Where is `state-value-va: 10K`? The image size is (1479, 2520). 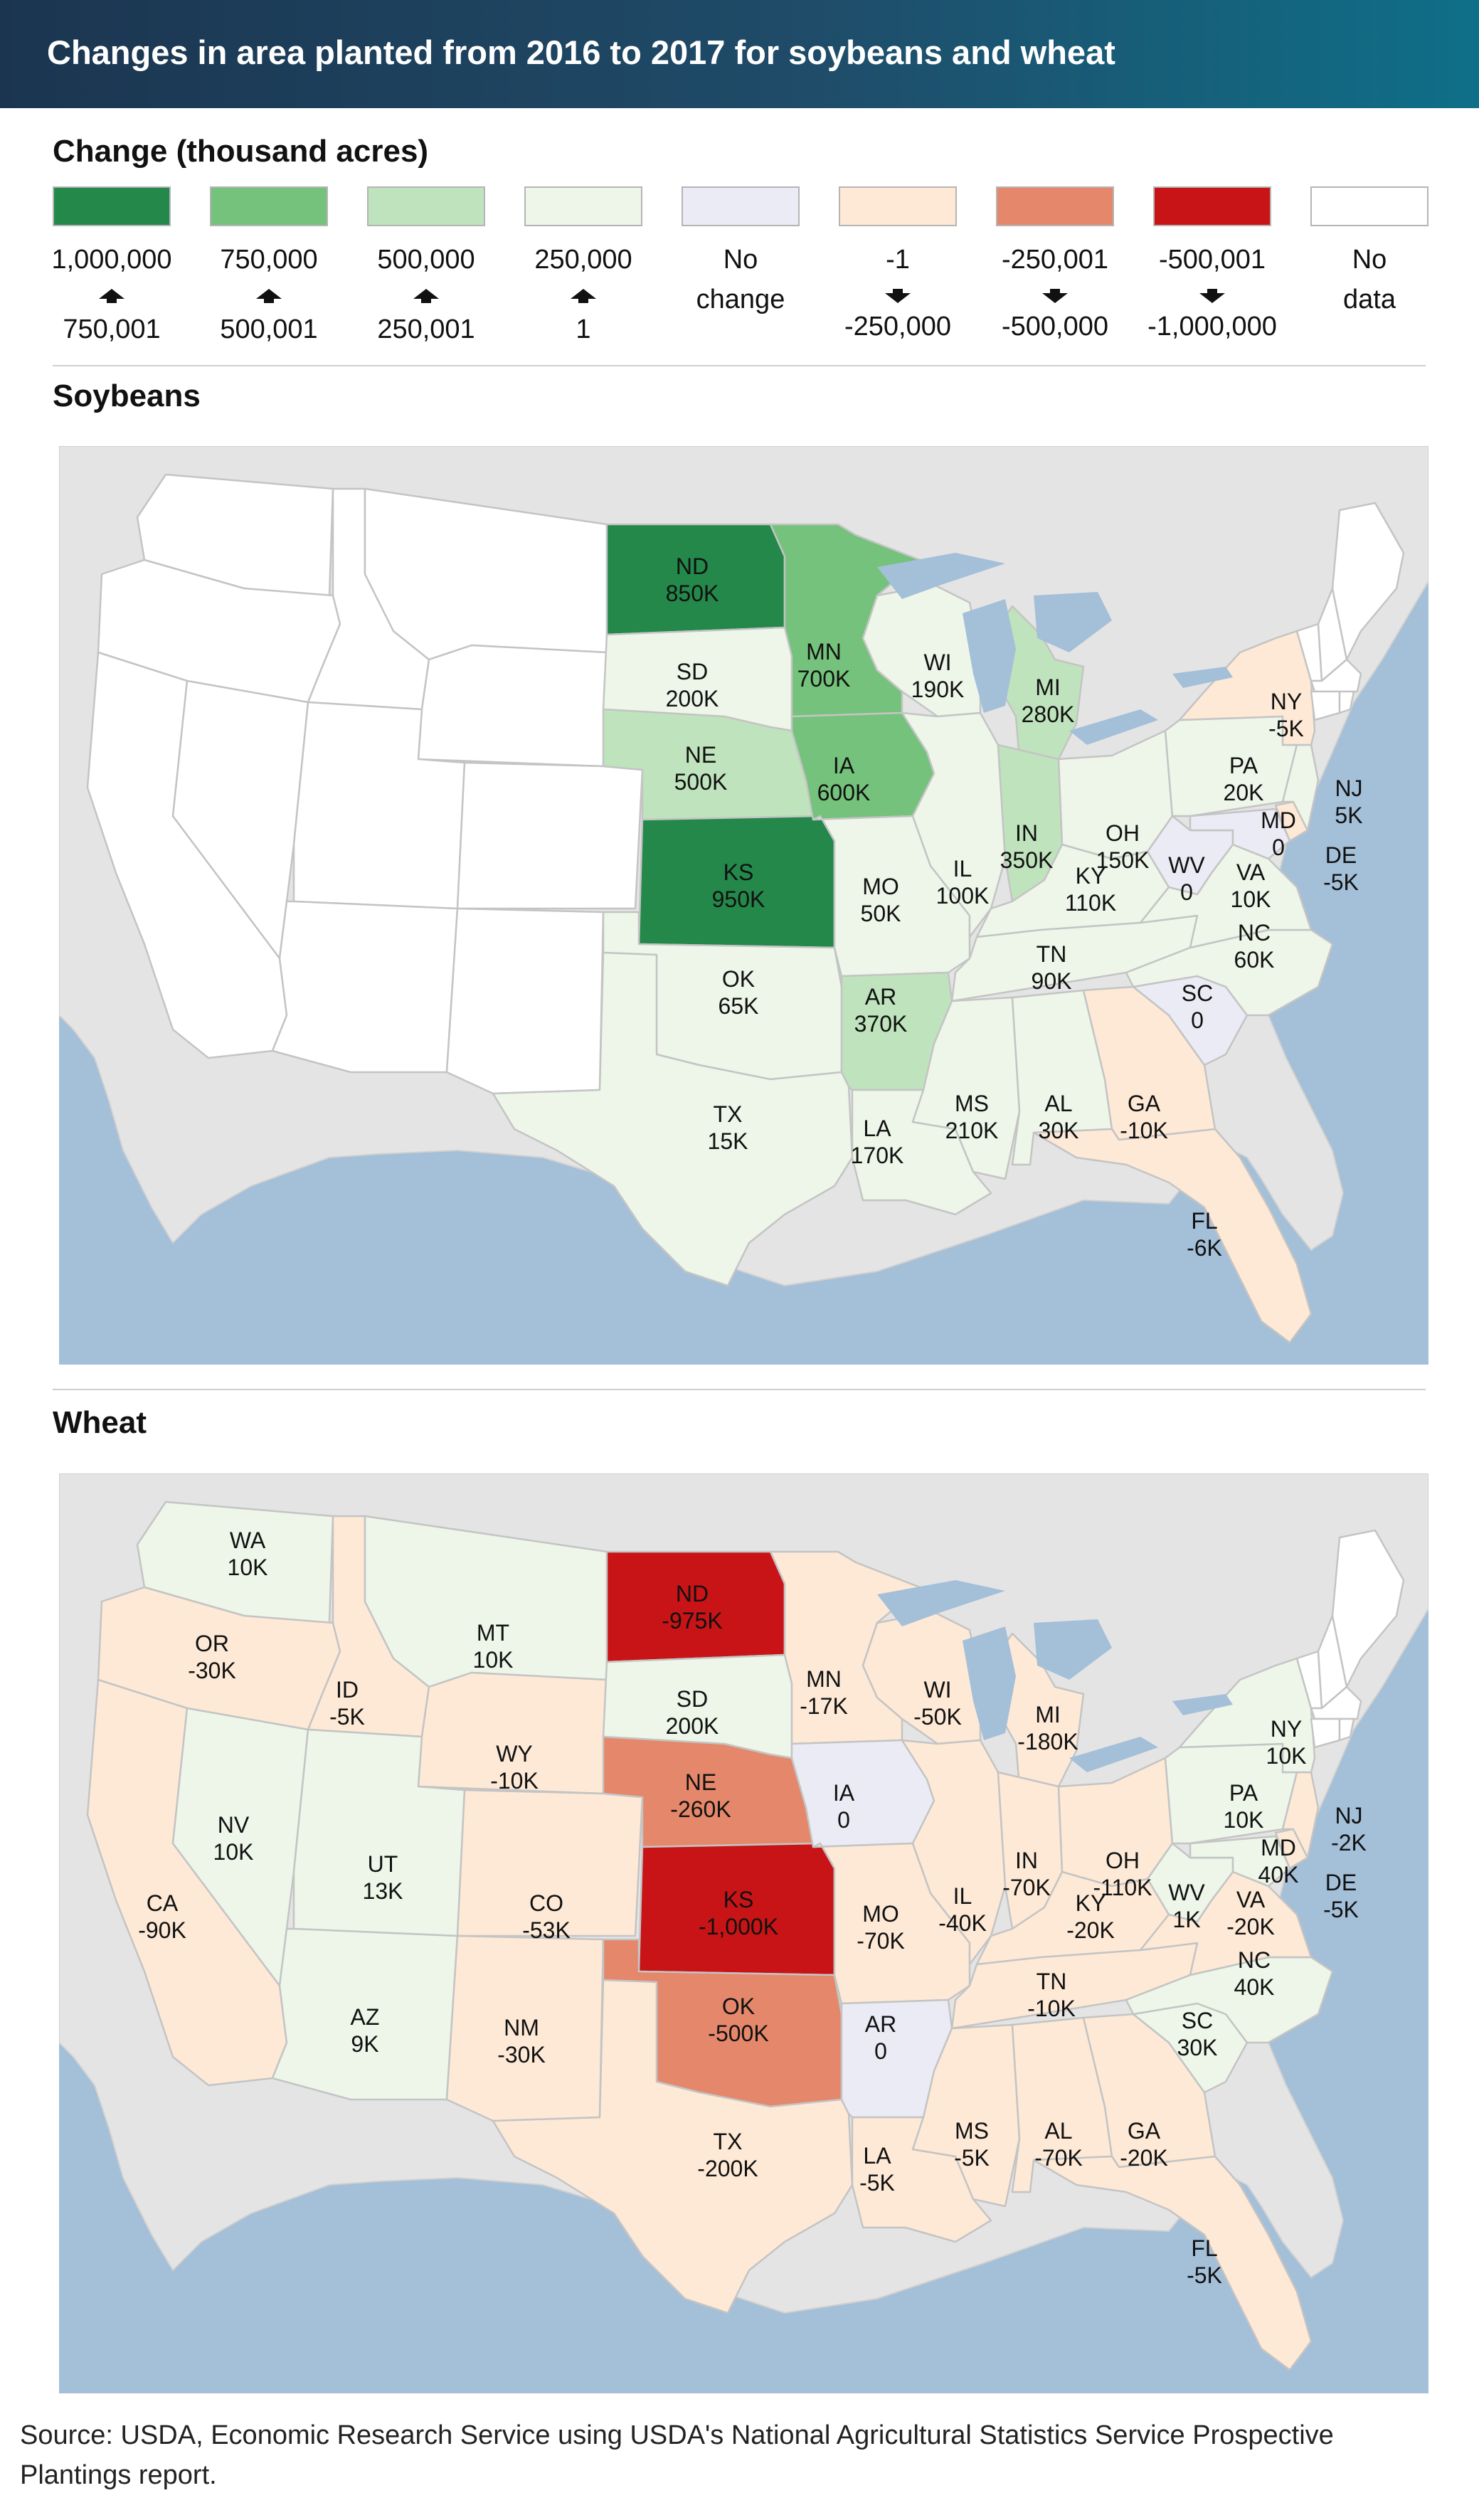
state-value-va: 10K is located at coordinates (1251, 899).